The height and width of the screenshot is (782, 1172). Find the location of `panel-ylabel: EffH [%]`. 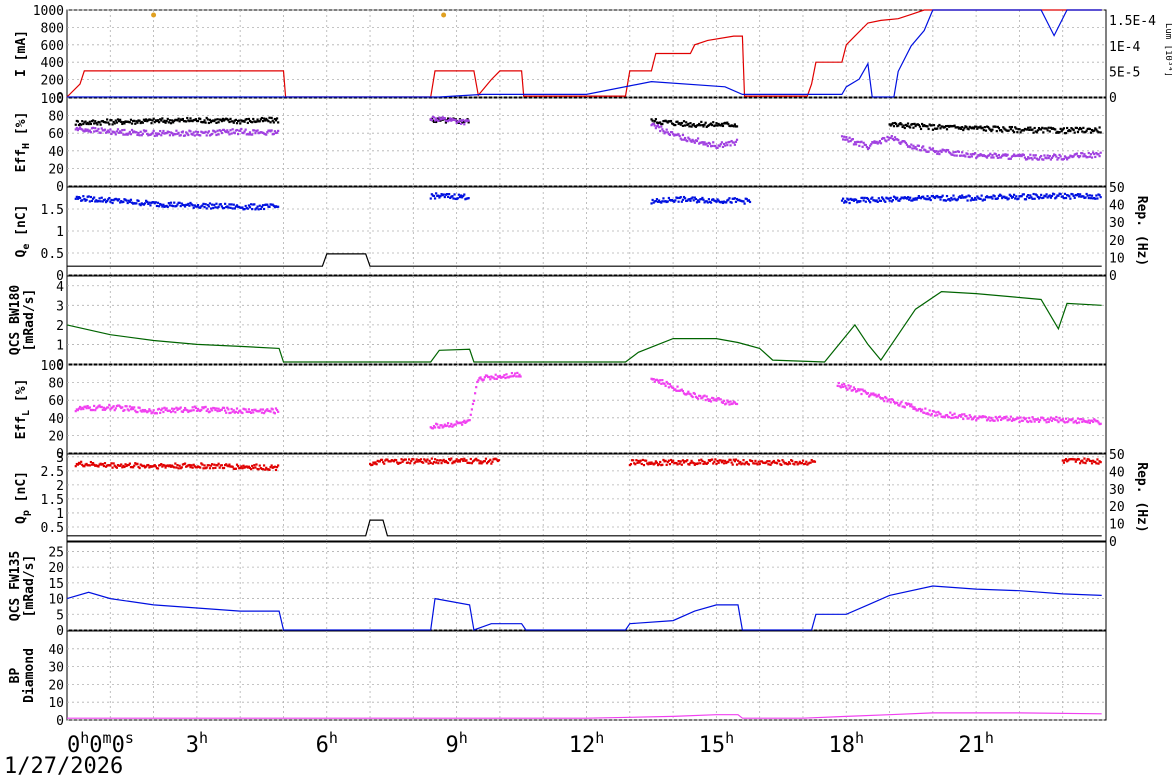

panel-ylabel: EffH [%] is located at coordinates (23, 142).